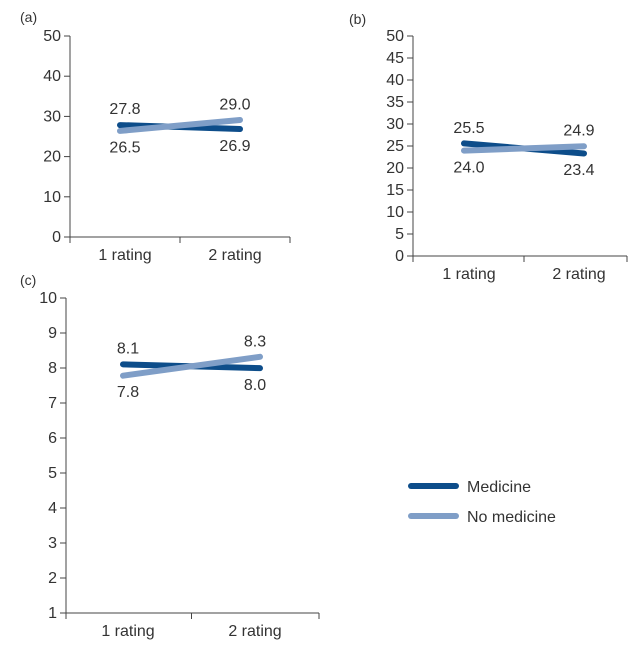 The height and width of the screenshot is (649, 633). What do you see at coordinates (52, 578) in the screenshot?
I see `y-tick-label: 2` at bounding box center [52, 578].